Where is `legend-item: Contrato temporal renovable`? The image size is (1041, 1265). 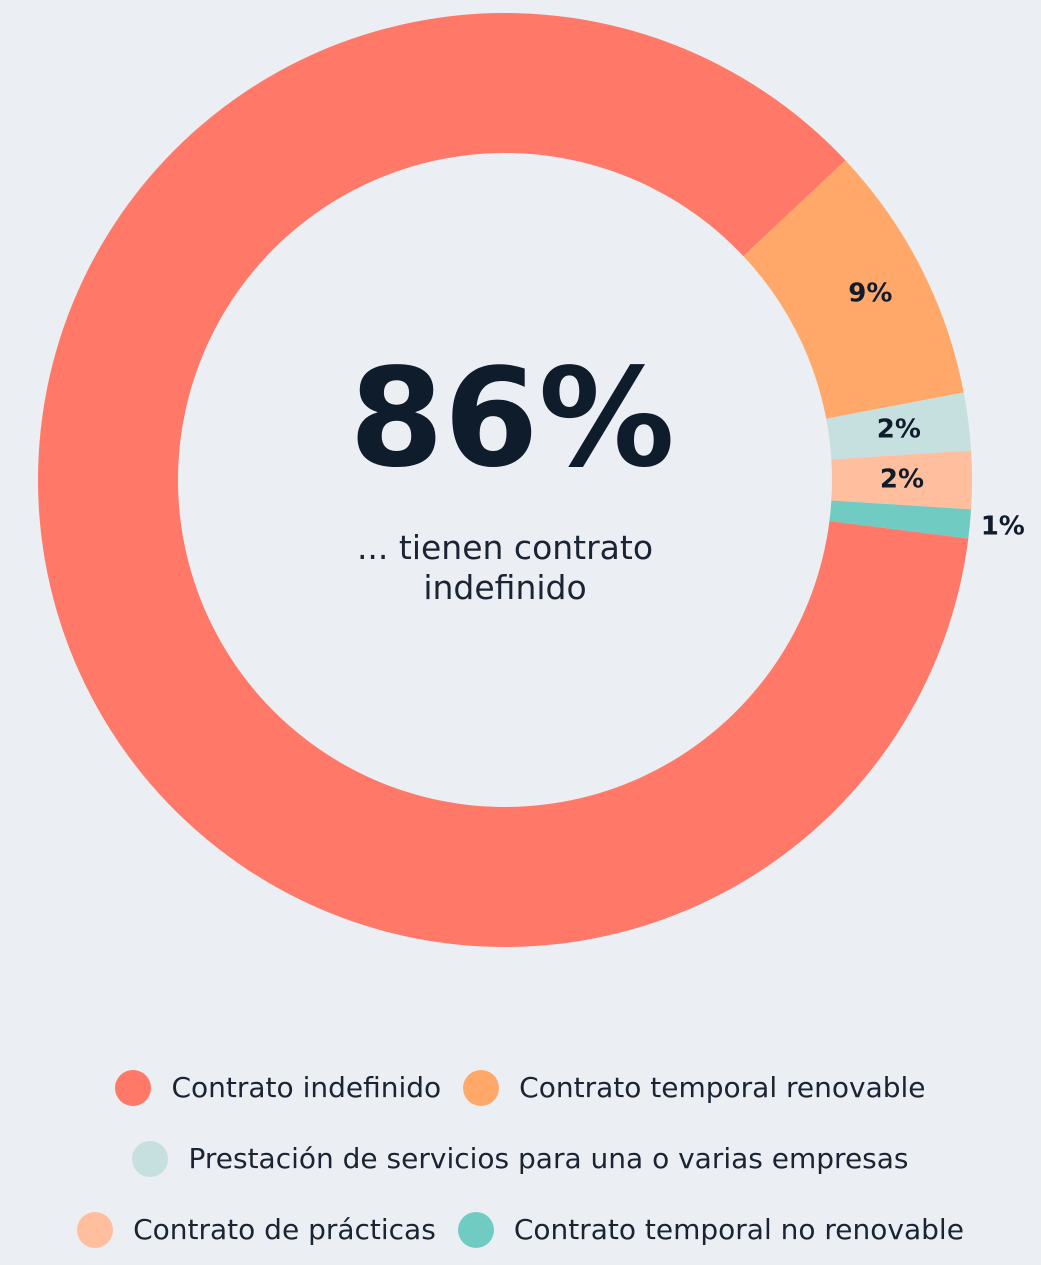 legend-item: Contrato temporal renovable is located at coordinates (694, 1087).